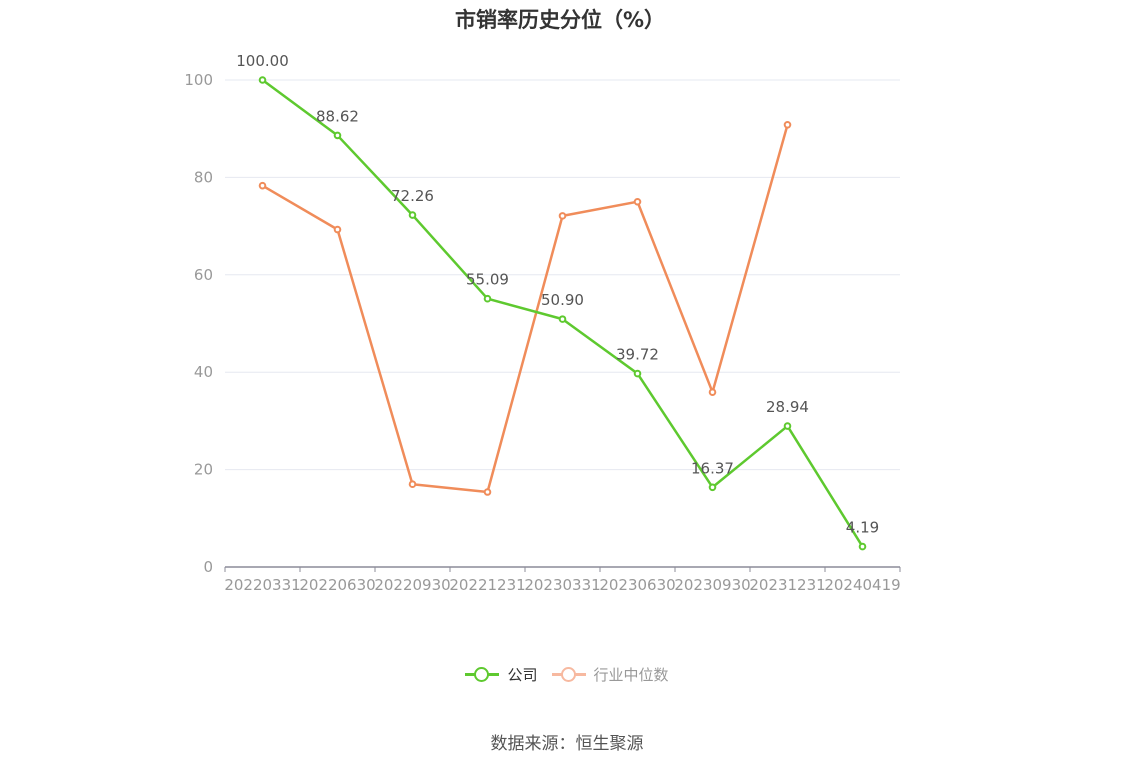 This screenshot has width=1134, height=766. Describe the element at coordinates (787, 585) in the screenshot. I see `x-tick-label: 20231231` at that location.